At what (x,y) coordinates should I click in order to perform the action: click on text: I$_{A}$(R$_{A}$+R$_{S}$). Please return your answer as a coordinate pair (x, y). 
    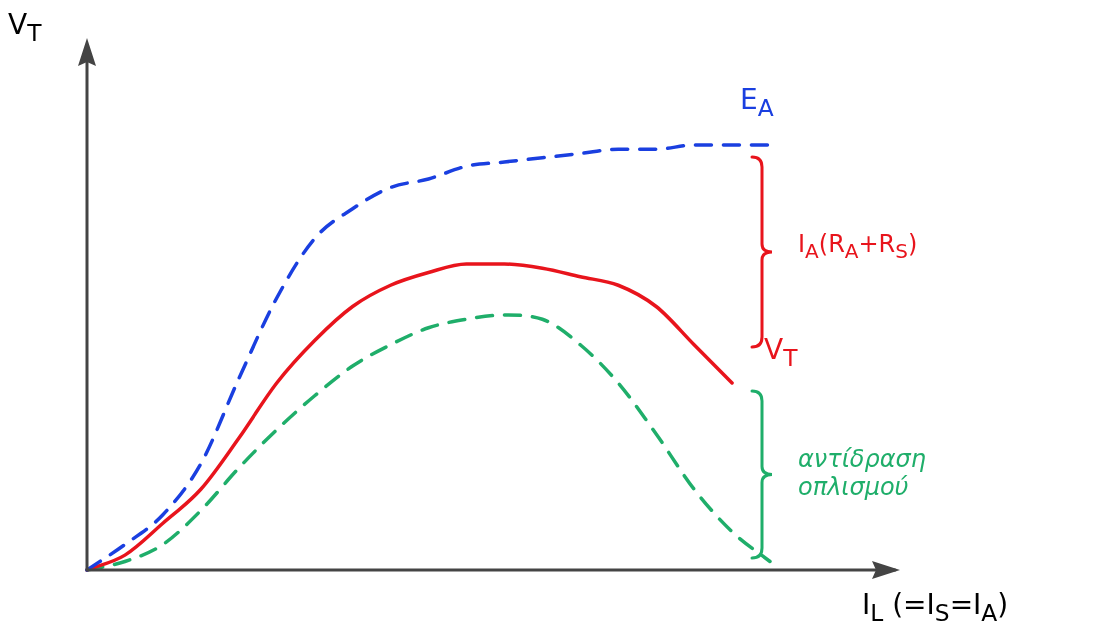
    Looking at the image, I should click on (858, 246).